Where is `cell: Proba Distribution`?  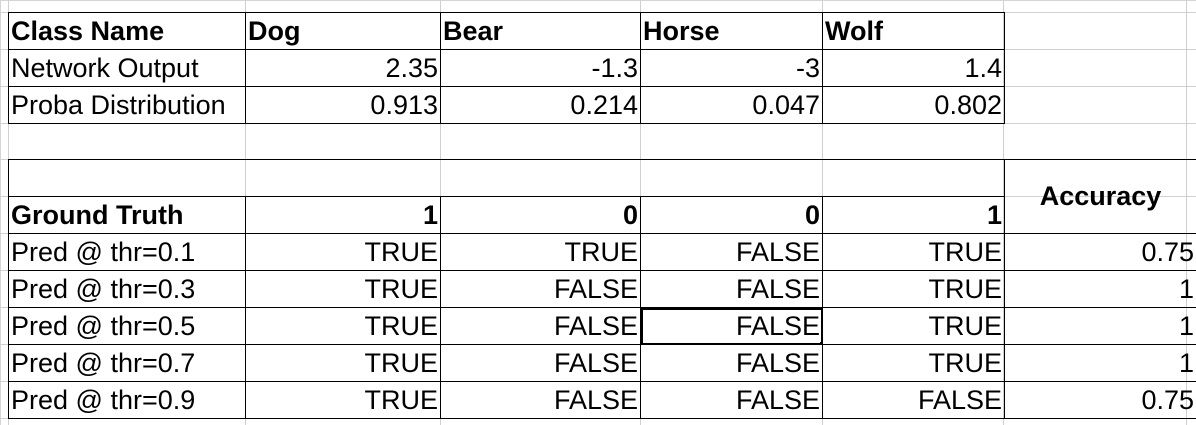 cell: Proba Distribution is located at coordinates (127, 105).